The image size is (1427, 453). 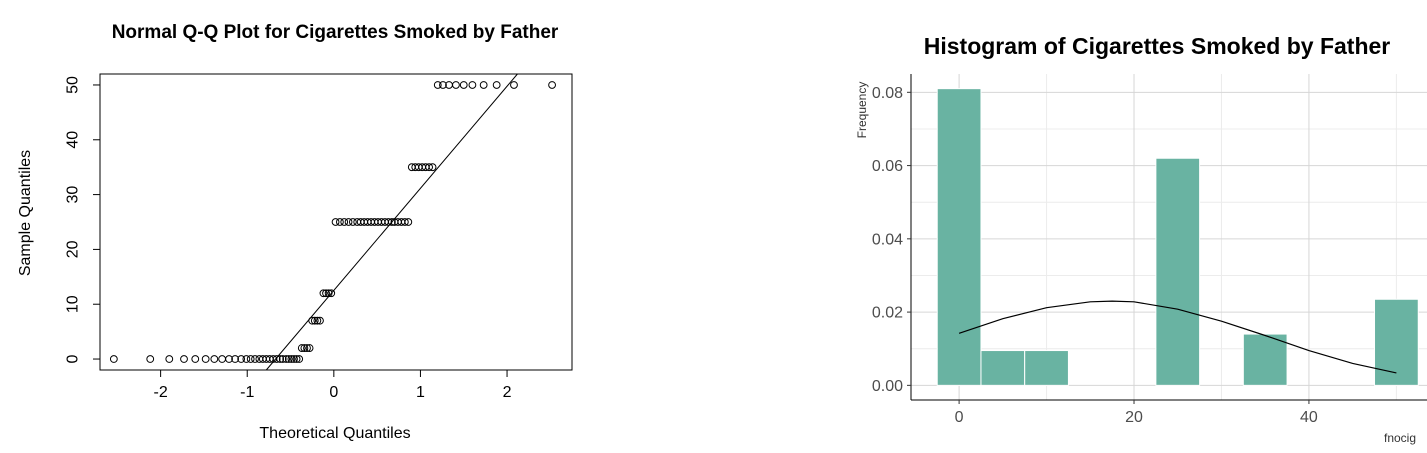 What do you see at coordinates (73, 85) in the screenshot?
I see `qq-y-tick-label: 50` at bounding box center [73, 85].